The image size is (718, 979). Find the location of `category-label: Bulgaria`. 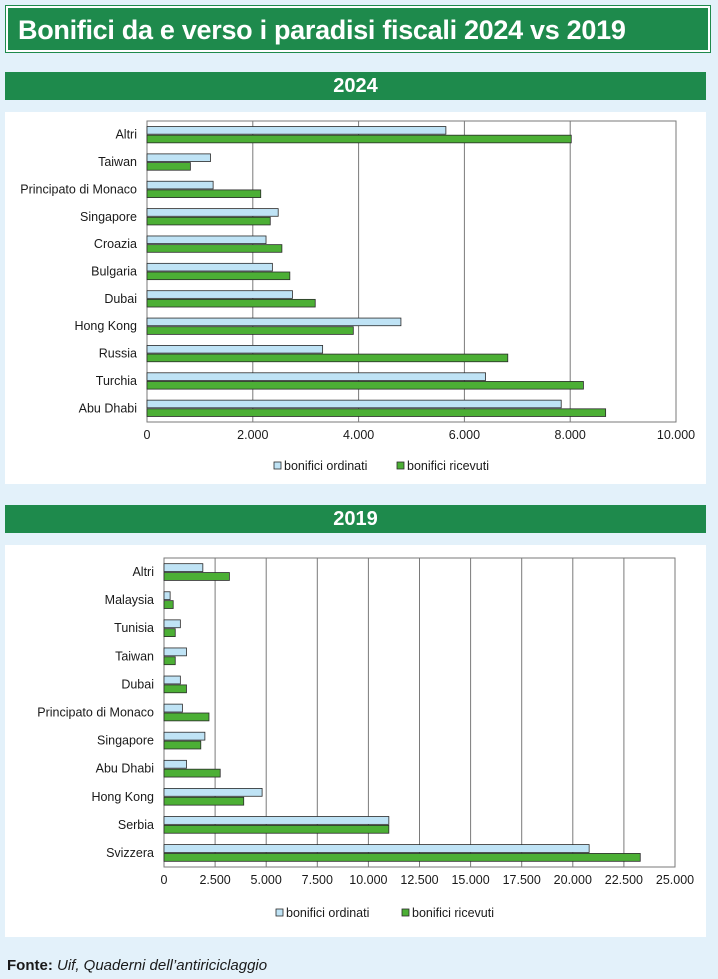

category-label: Bulgaria is located at coordinates (114, 272).